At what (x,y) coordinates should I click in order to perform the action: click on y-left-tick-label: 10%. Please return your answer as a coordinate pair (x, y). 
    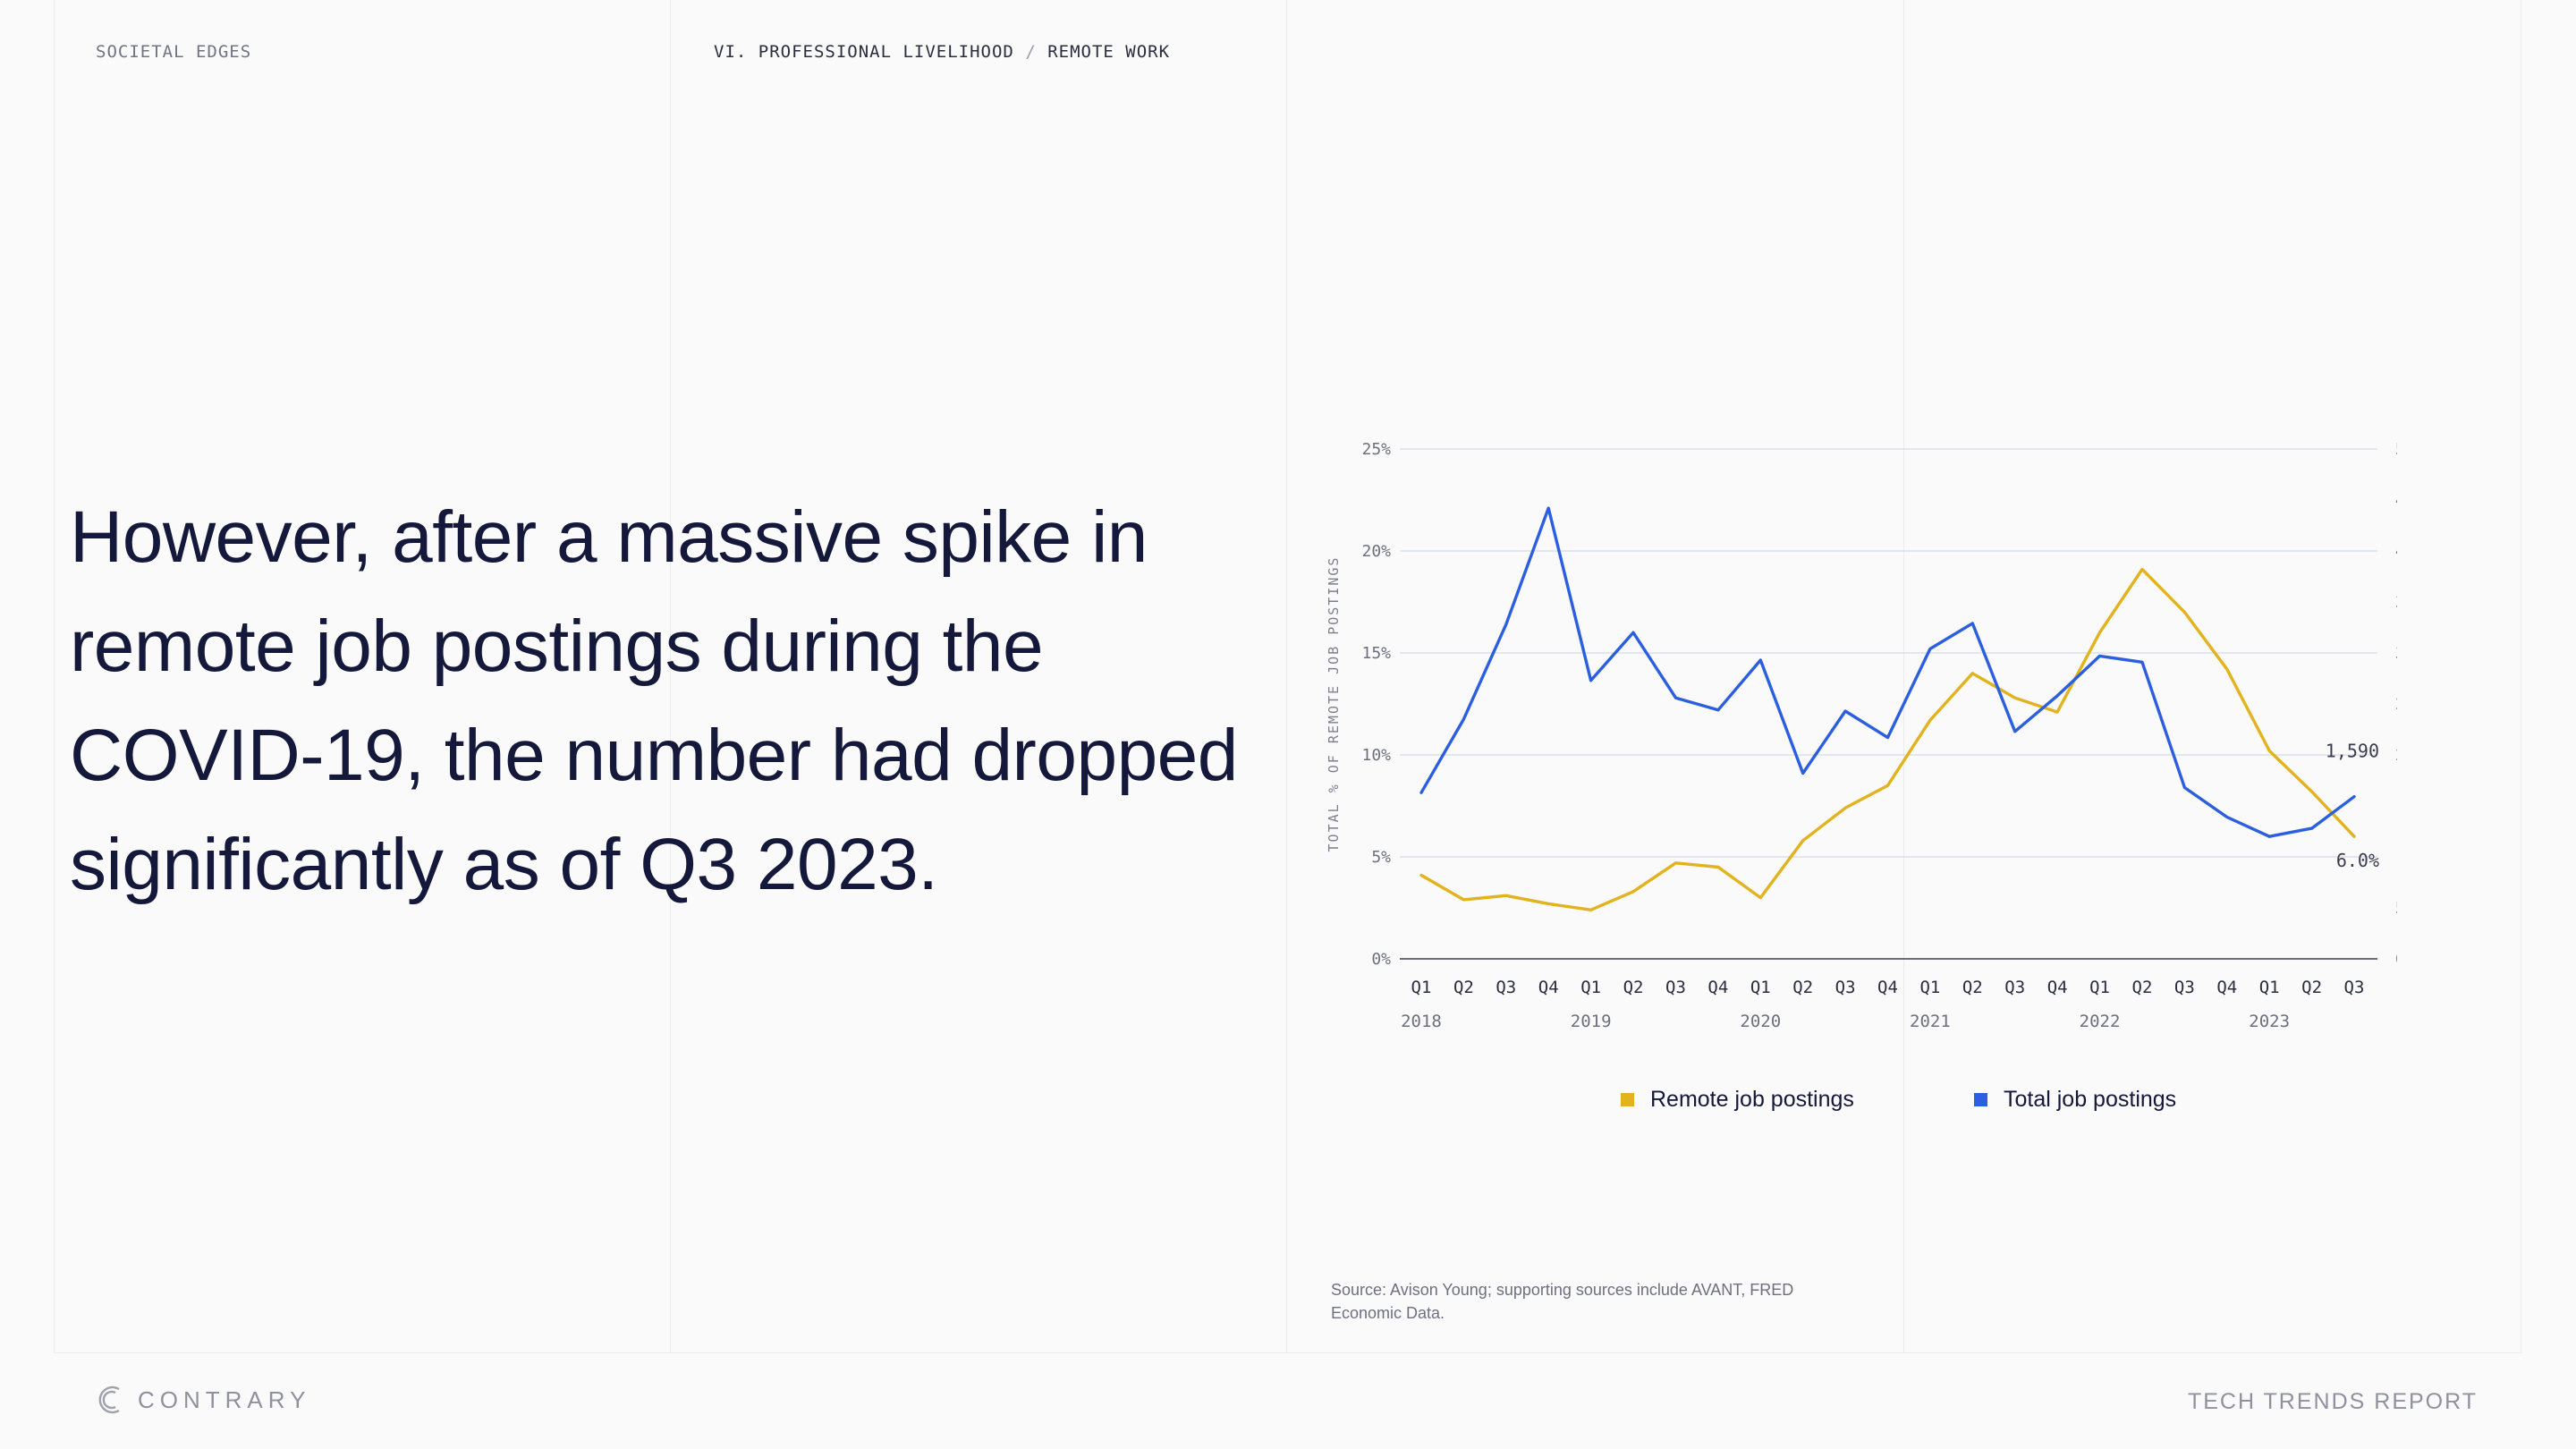
    Looking at the image, I should click on (1376, 755).